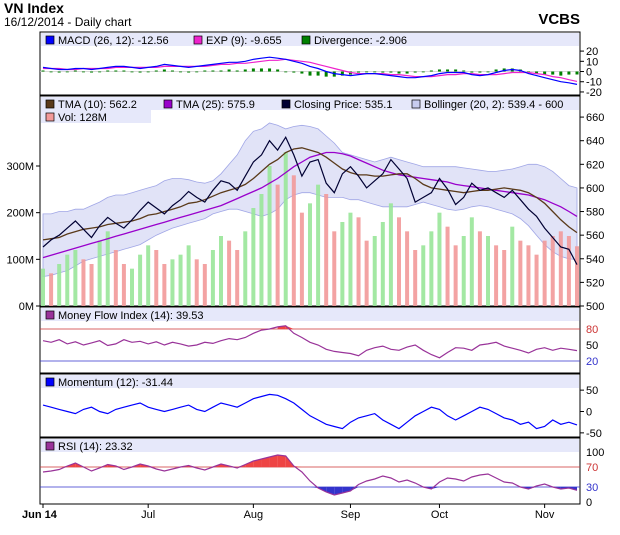 Image resolution: width=620 pixels, height=535 pixels. What do you see at coordinates (595, 142) in the screenshot?
I see `price-y-label: 640` at bounding box center [595, 142].